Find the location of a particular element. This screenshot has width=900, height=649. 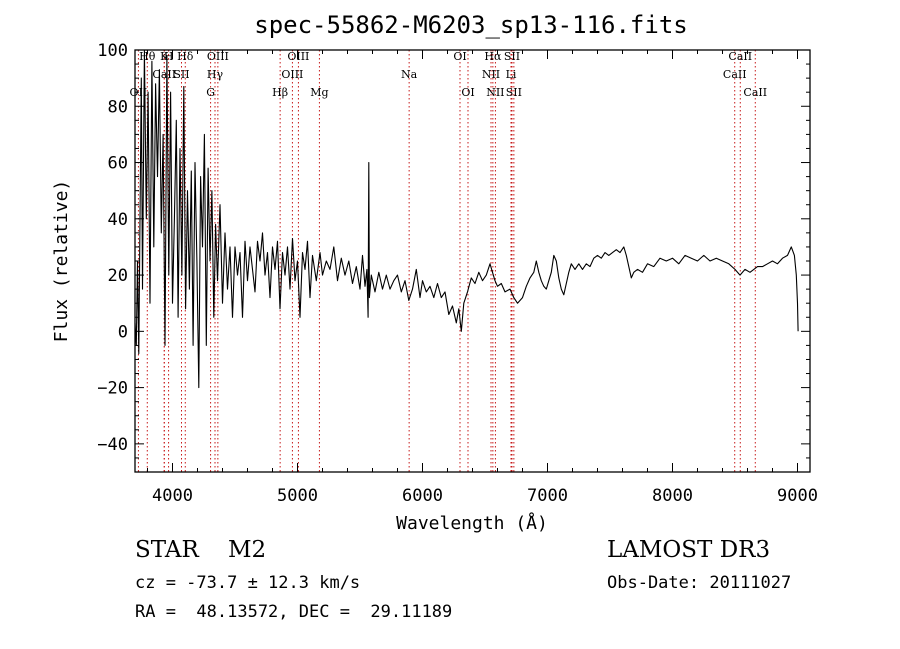

y-tick-label: 80 is located at coordinates (118, 107).